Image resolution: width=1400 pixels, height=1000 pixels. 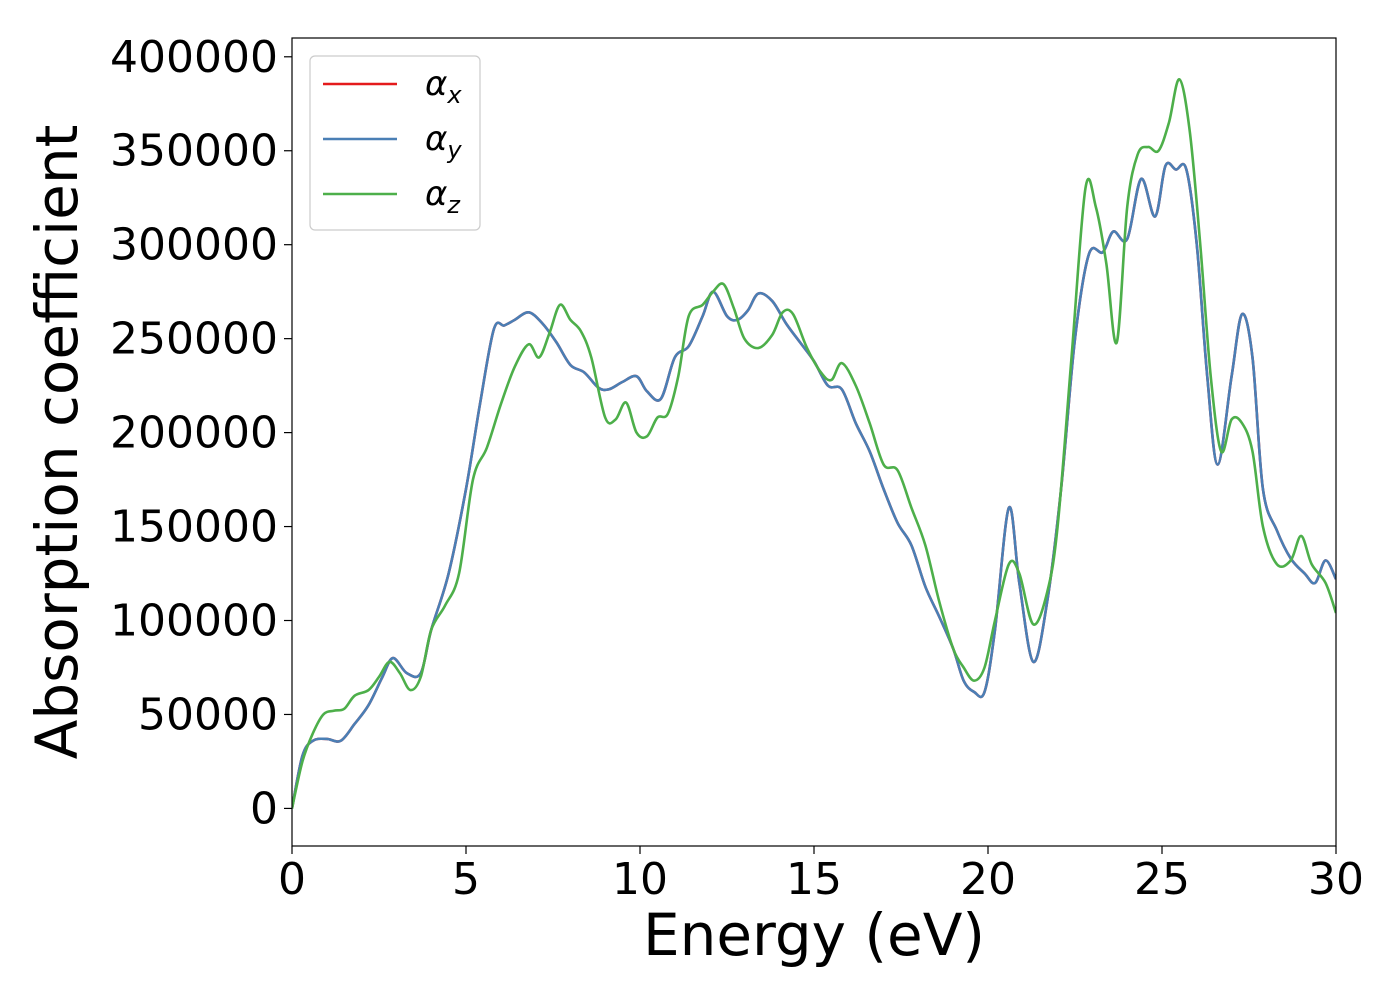 What do you see at coordinates (57, 442) in the screenshot?
I see `y-axis-label: Absorption coefficient` at bounding box center [57, 442].